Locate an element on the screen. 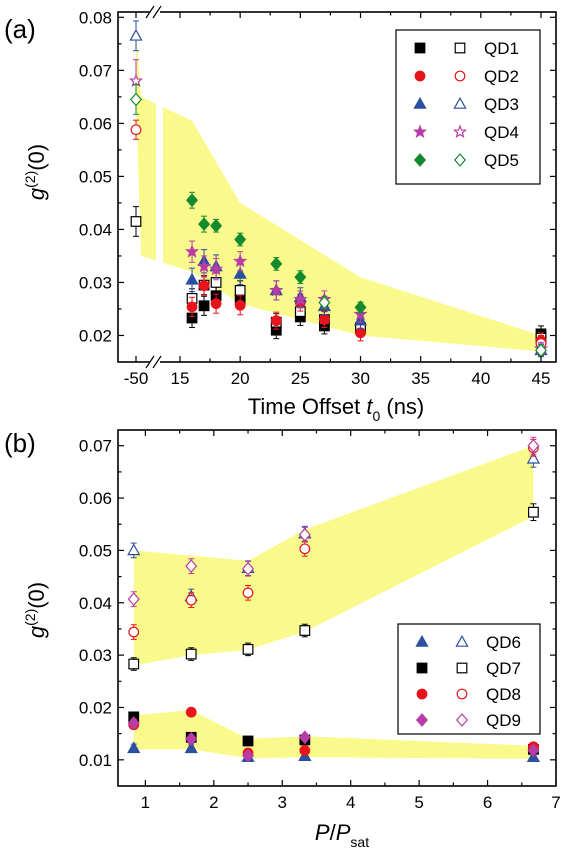 The width and height of the screenshot is (571, 856). panel-a-label: (a) is located at coordinates (20, 29).